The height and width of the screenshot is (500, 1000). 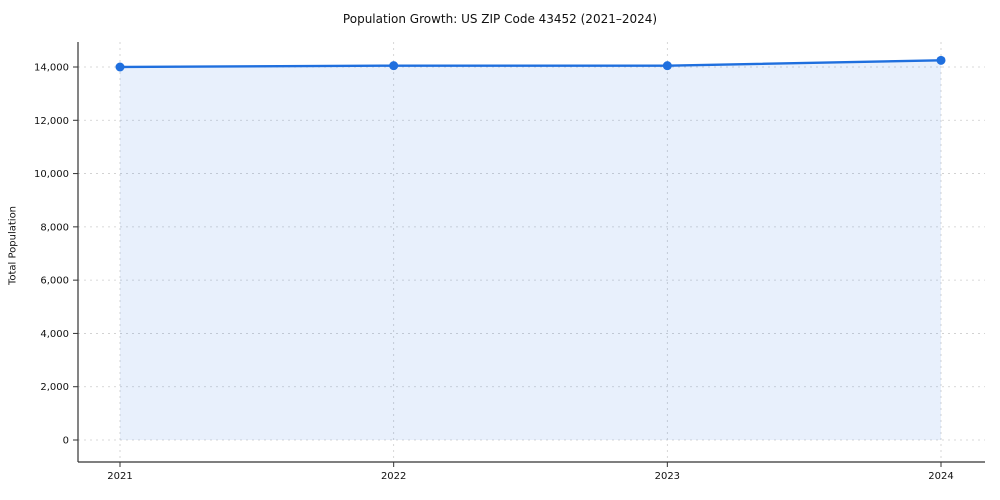 What do you see at coordinates (66, 441) in the screenshot?
I see `y-tick-label: 0` at bounding box center [66, 441].